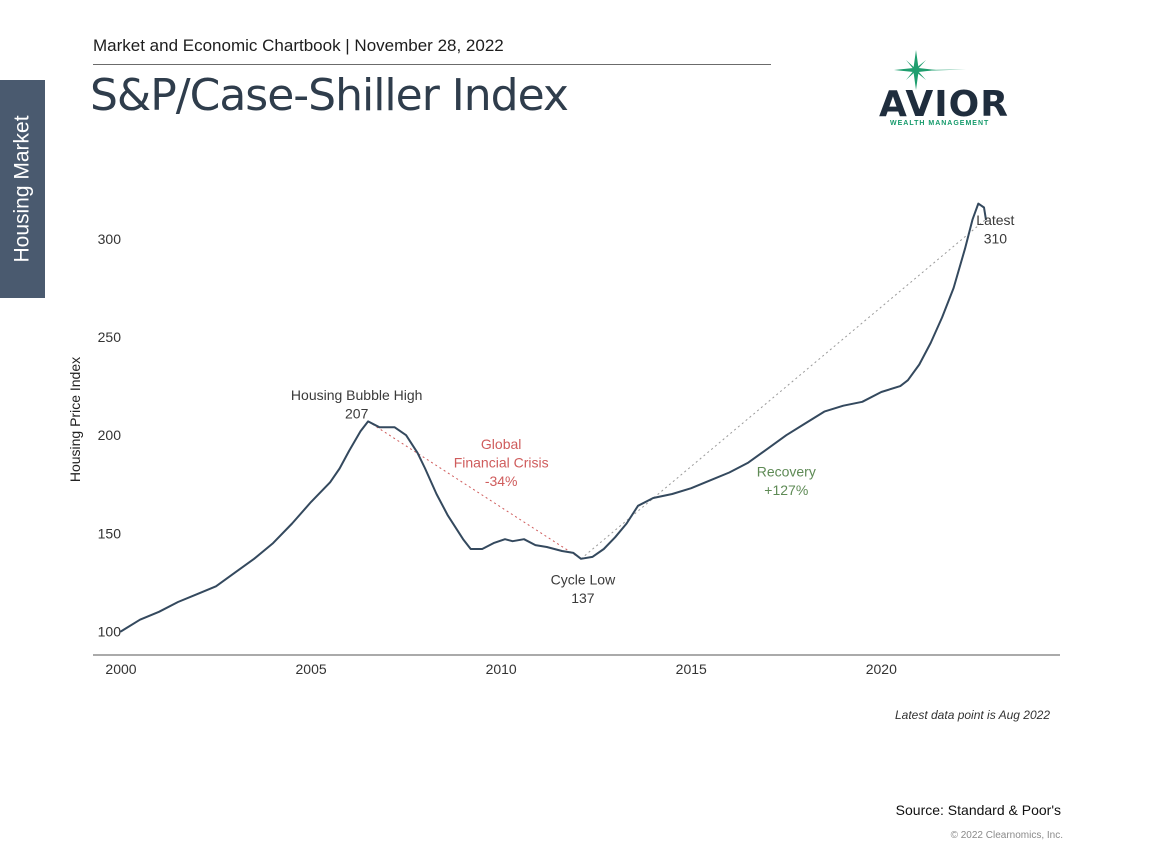 This screenshot has height=864, width=1152. I want to click on annotation-peak: Housing Bubble High 207, so click(357, 404).